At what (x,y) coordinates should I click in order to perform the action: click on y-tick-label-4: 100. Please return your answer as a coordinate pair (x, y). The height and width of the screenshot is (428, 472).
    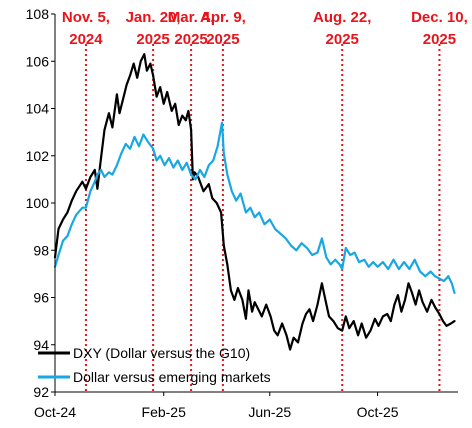
    Looking at the image, I should click on (38, 203).